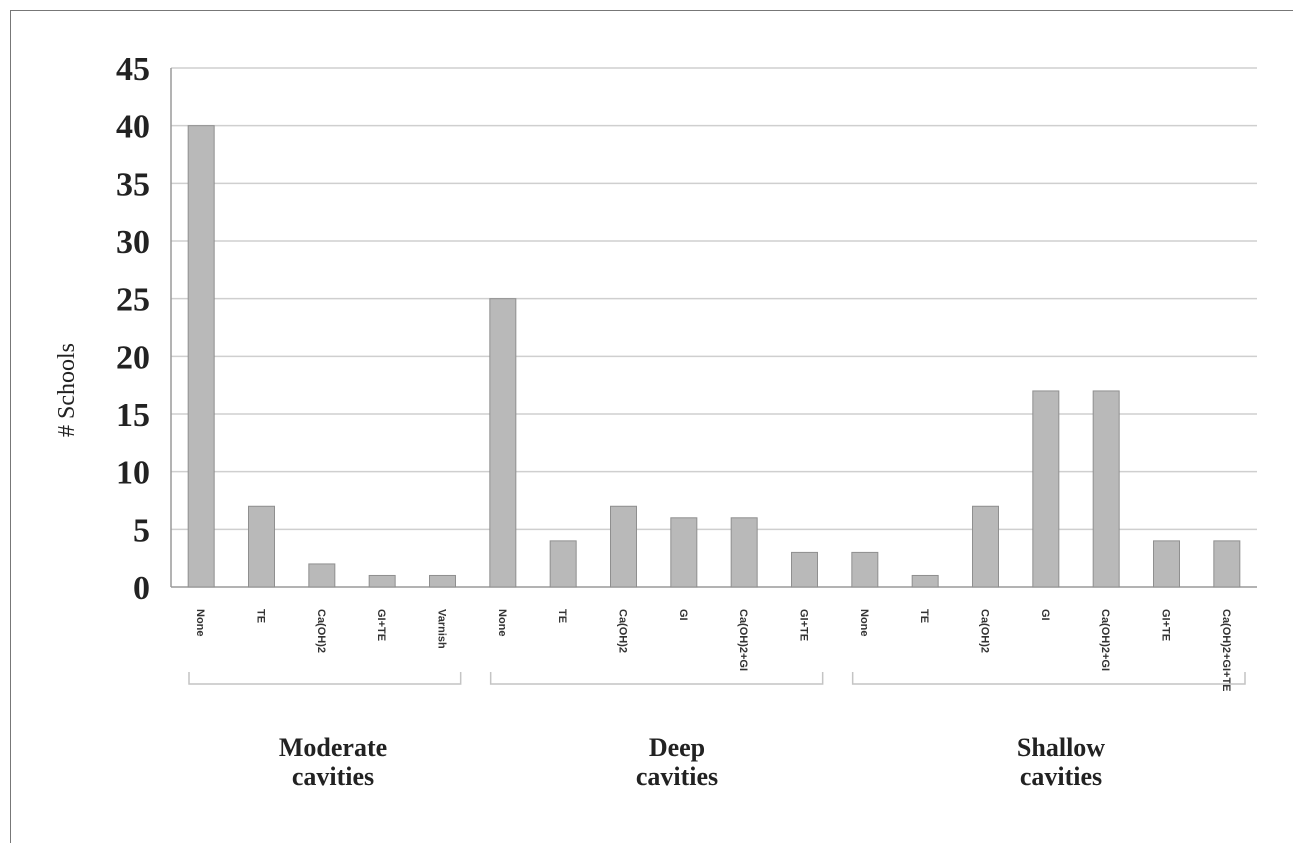 This screenshot has height=844, width=1294. Describe the element at coordinates (133, 415) in the screenshot. I see `y-tick-label: 15` at that location.